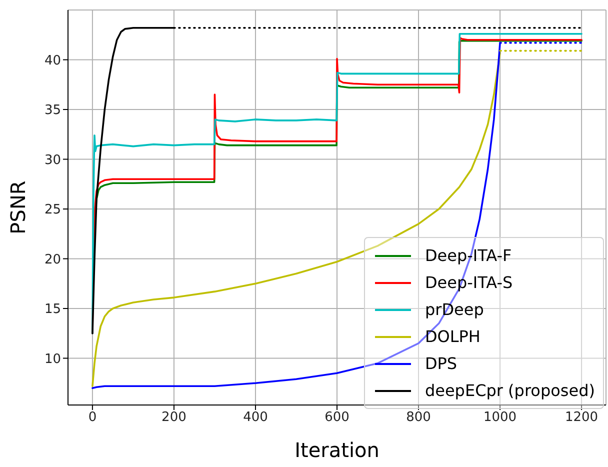 The width and height of the screenshot is (608, 467). Describe the element at coordinates (452, 336) in the screenshot. I see `legend-label: DOLPH` at that location.